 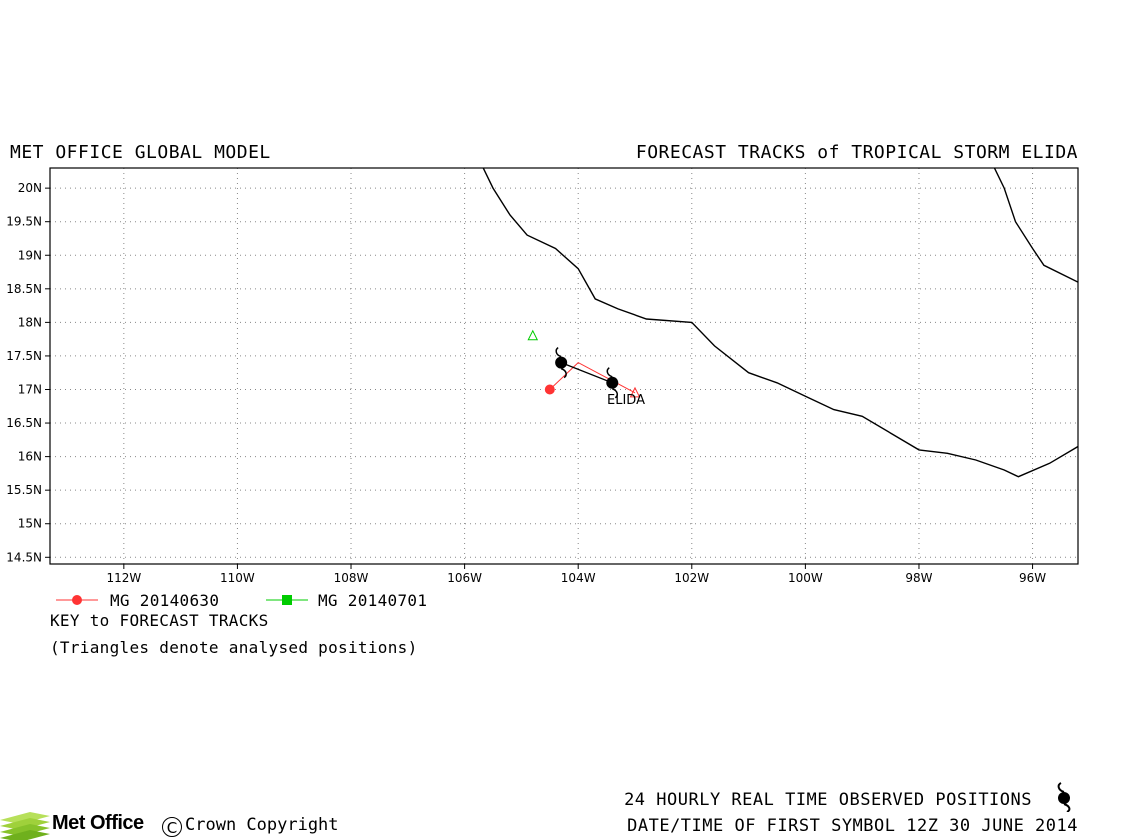 What do you see at coordinates (30, 457) in the screenshot?
I see `y-tick-label: 16N` at bounding box center [30, 457].